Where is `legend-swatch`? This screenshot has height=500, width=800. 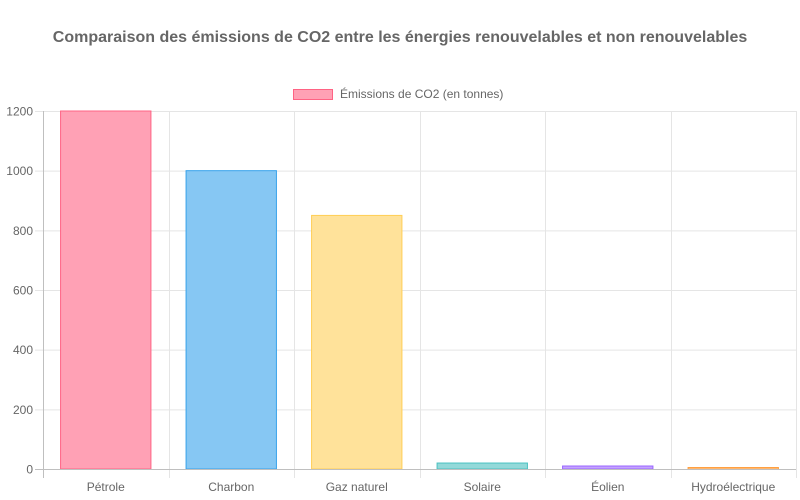 legend-swatch is located at coordinates (313, 94).